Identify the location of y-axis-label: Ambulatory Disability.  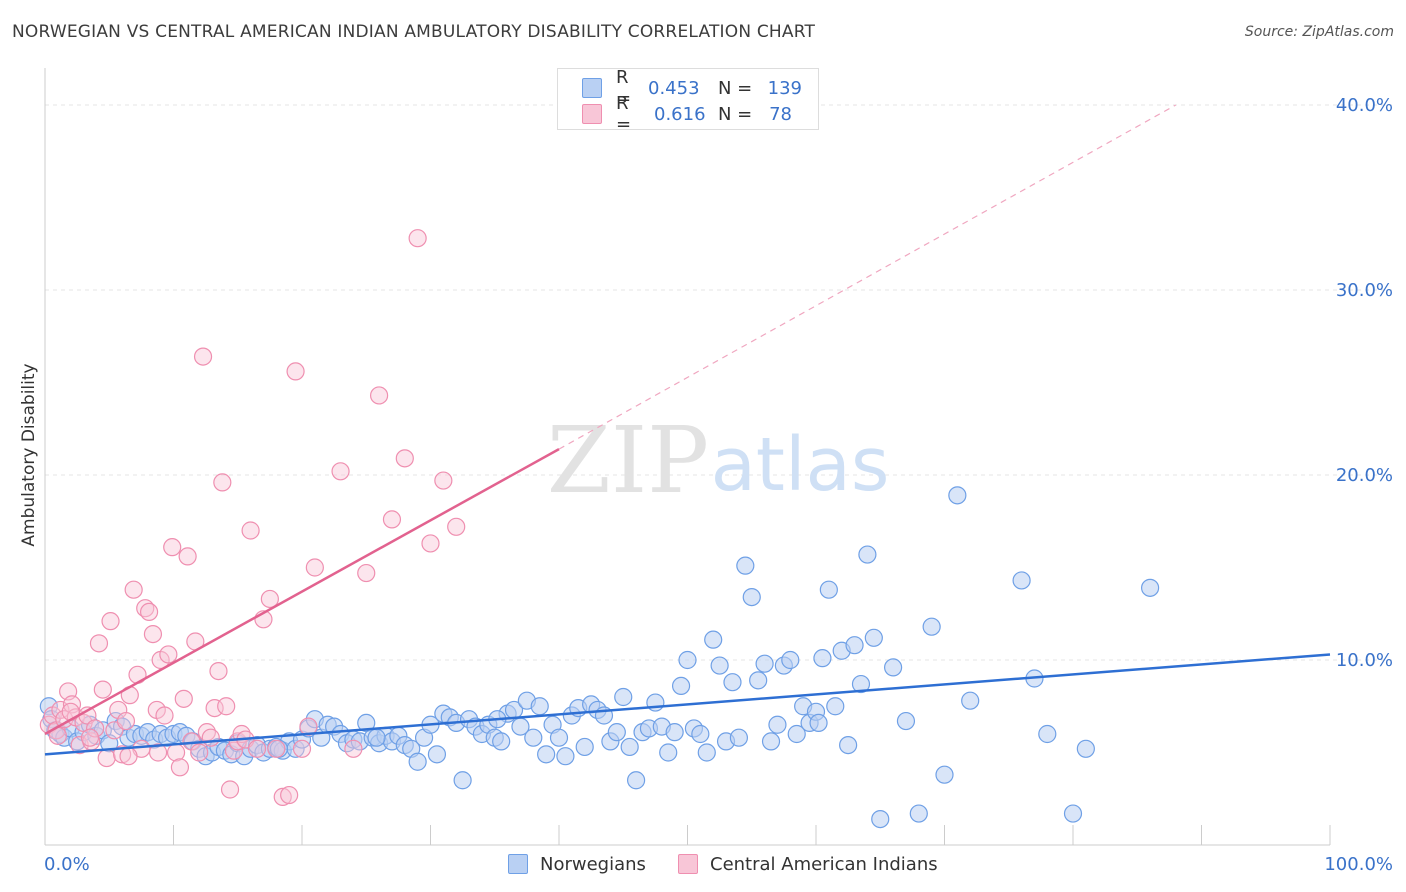
(29, 454).